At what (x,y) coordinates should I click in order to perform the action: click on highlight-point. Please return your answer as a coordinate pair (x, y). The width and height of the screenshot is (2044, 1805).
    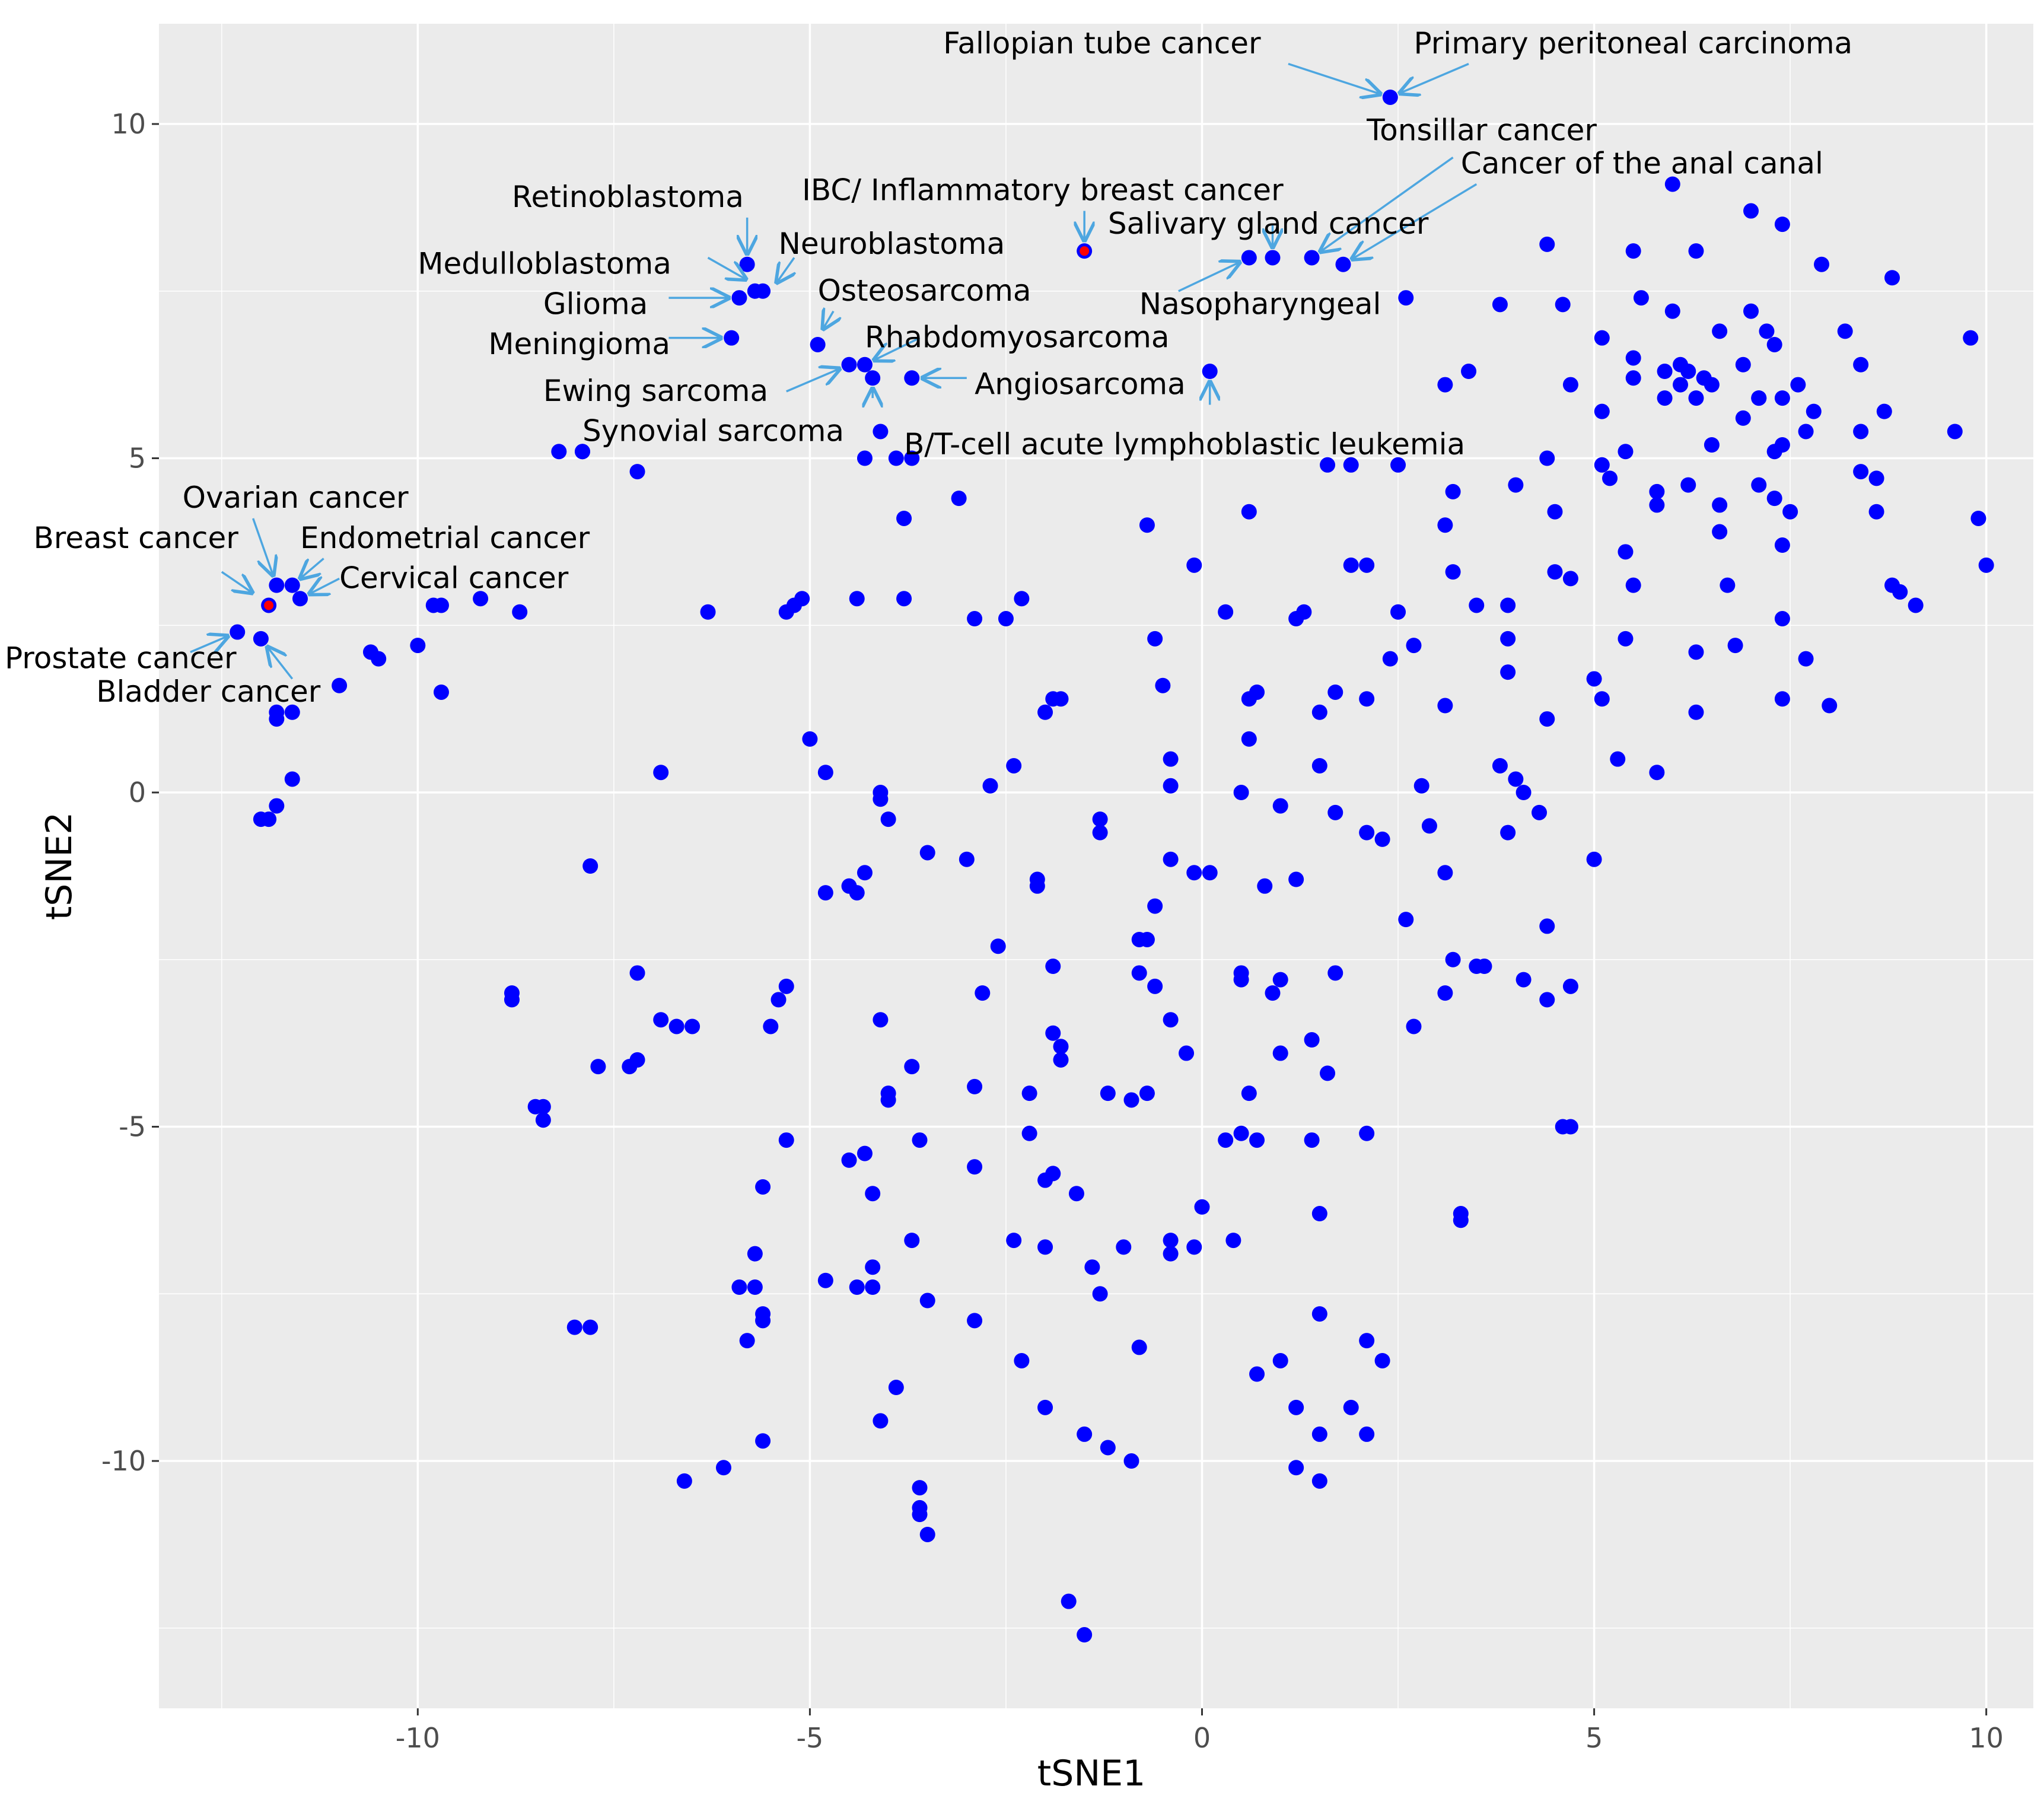
    Looking at the image, I should click on (1085, 251).